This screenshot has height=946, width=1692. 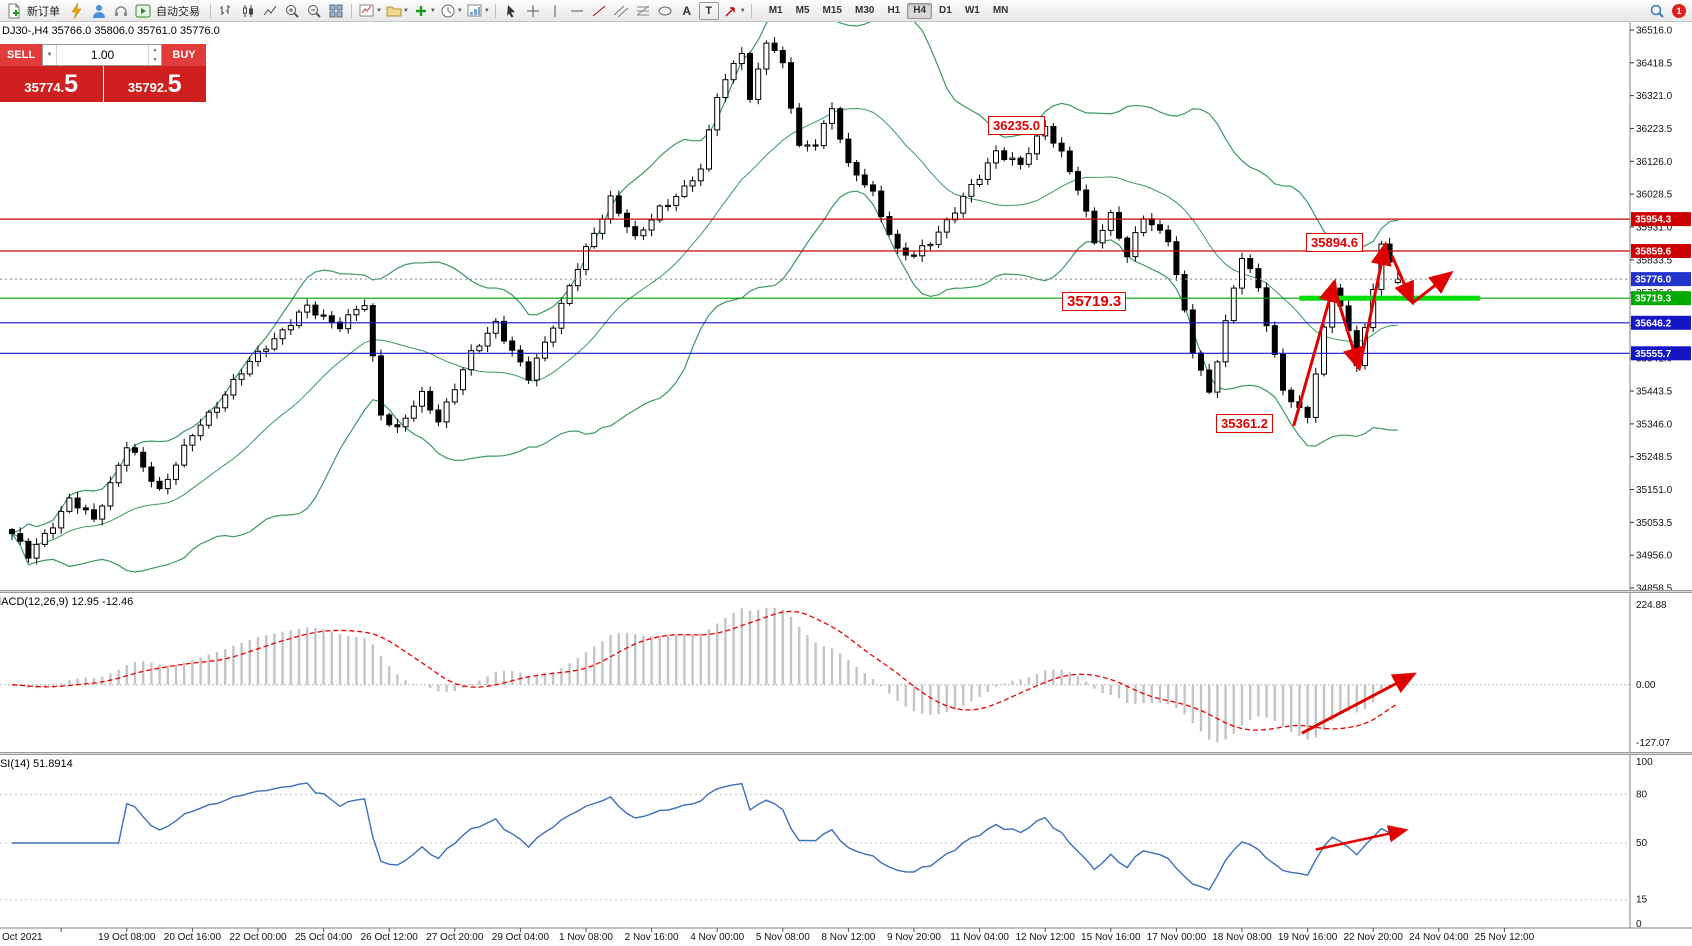 What do you see at coordinates (775, 10) in the screenshot?
I see `timeframe-button-m1: M1` at bounding box center [775, 10].